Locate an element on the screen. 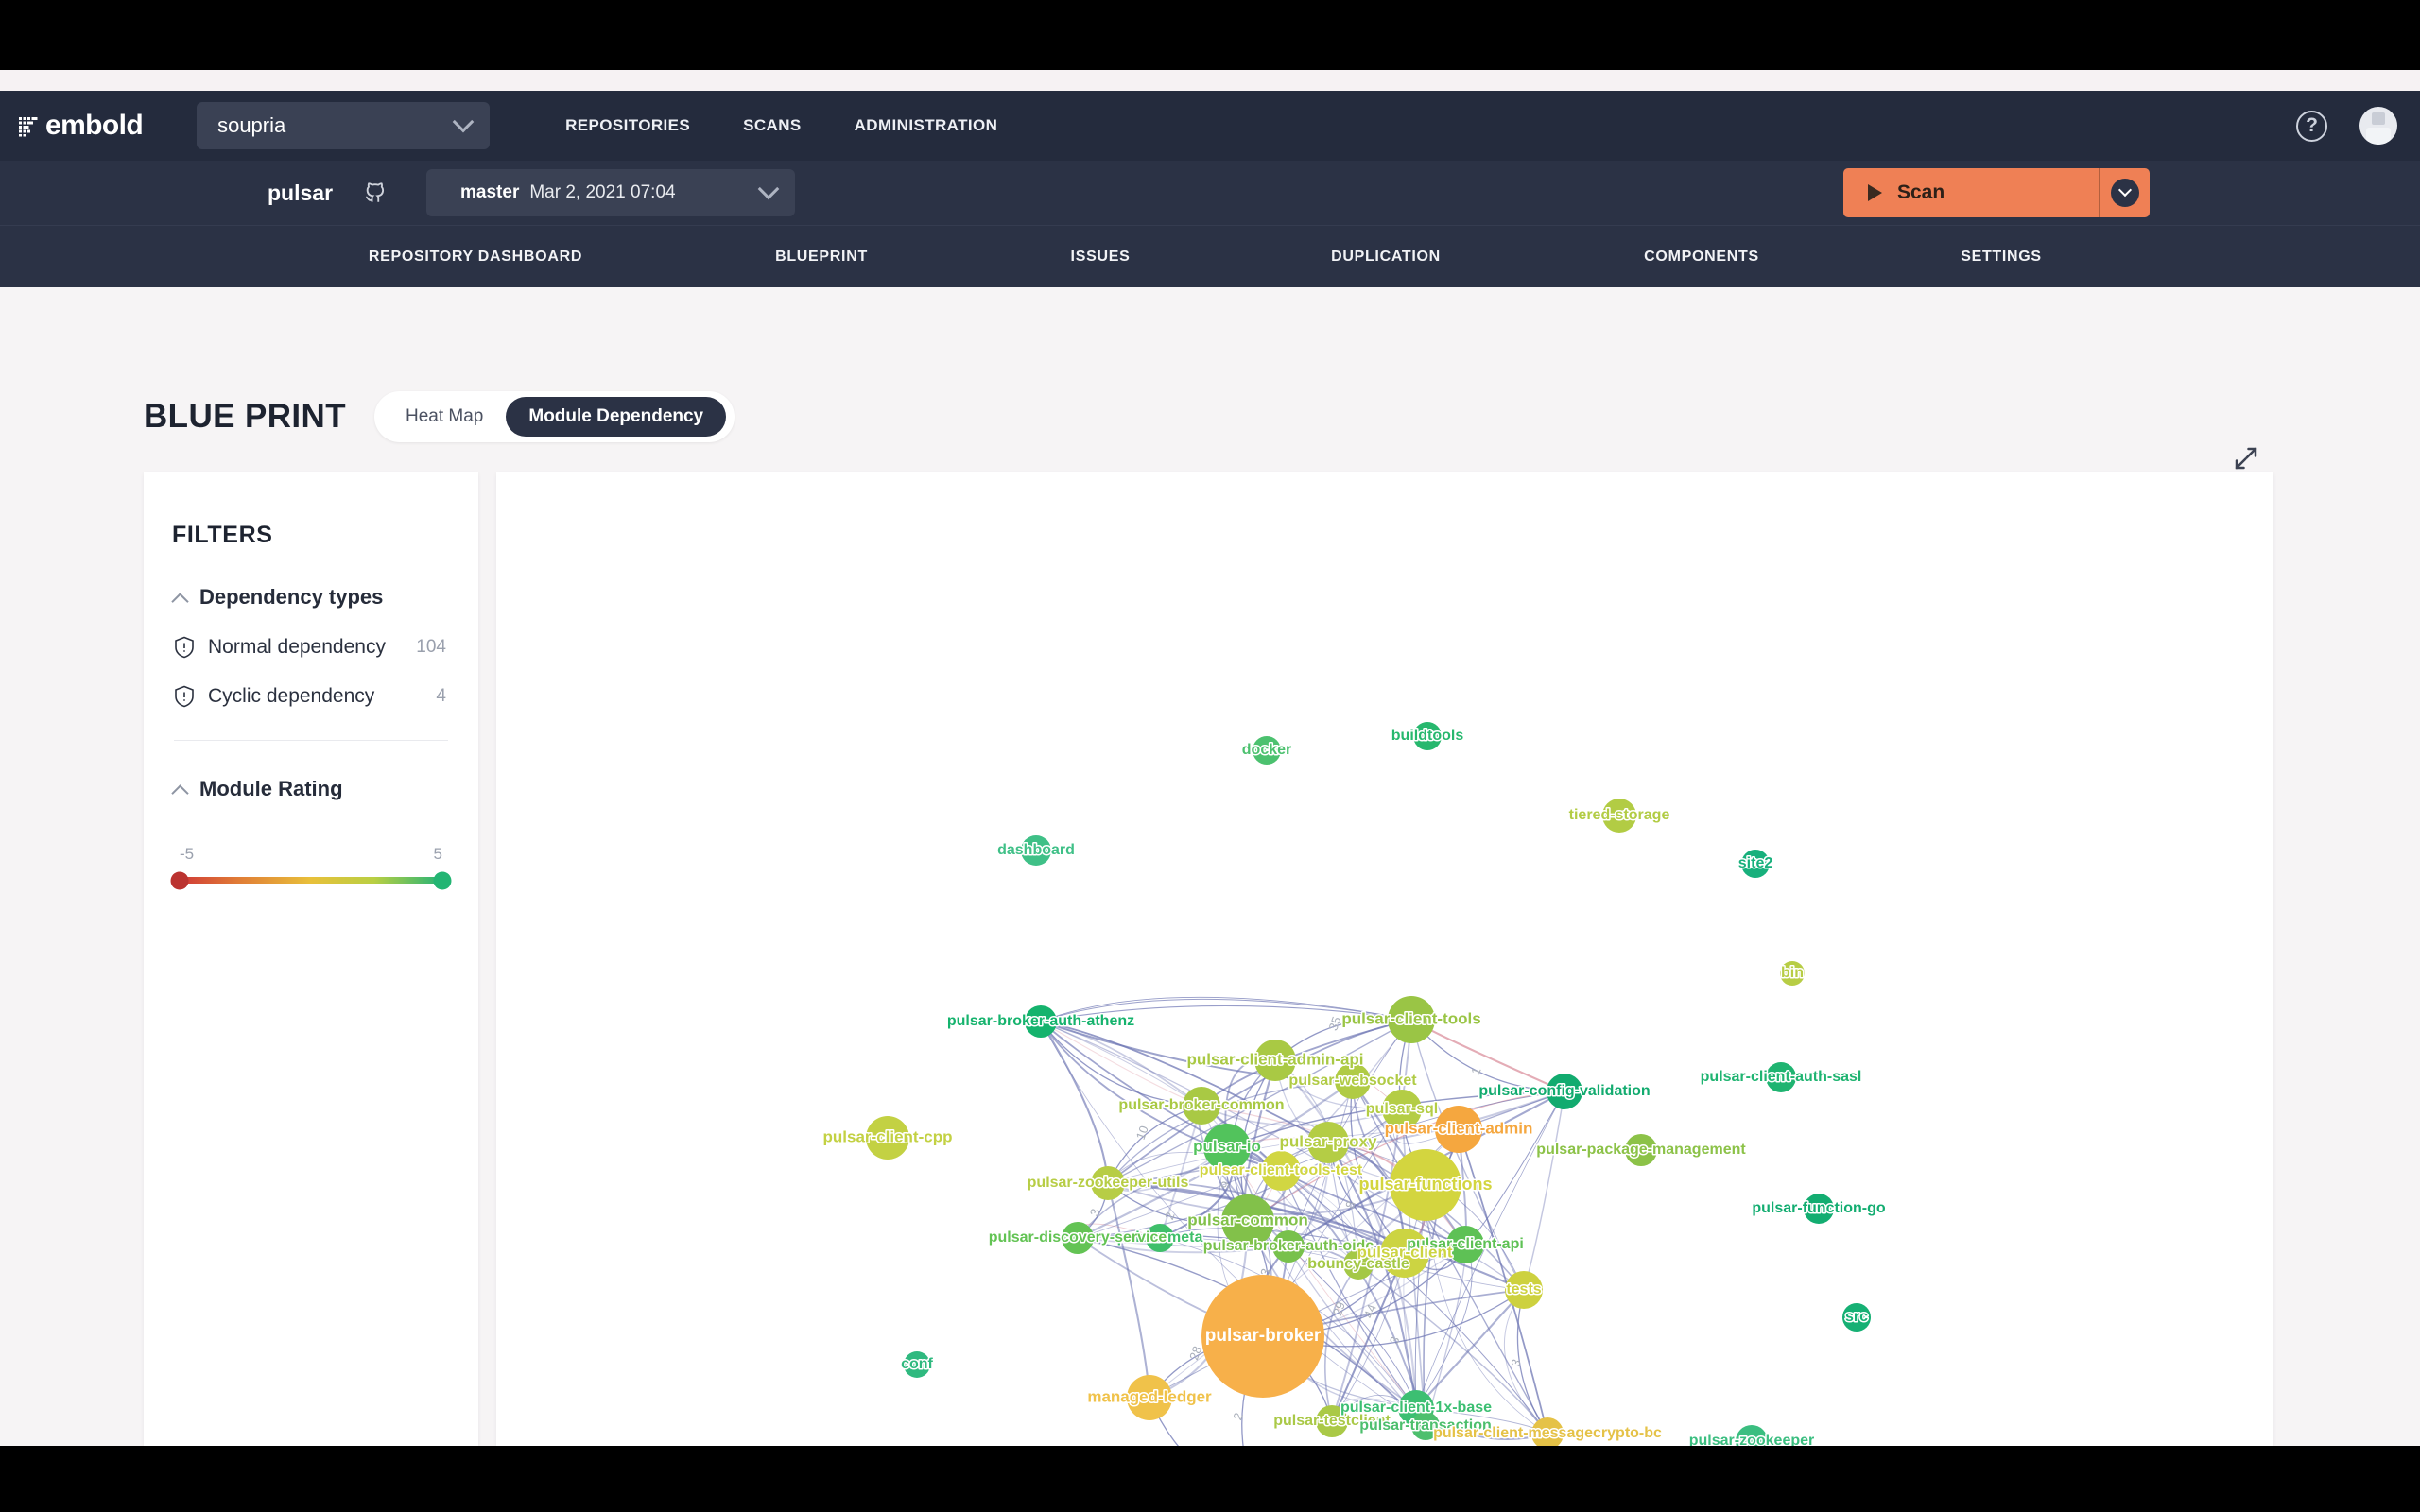 This screenshot has height=1512, width=2420. graph-node: pulsar-client-cpp is located at coordinates (888, 1138).